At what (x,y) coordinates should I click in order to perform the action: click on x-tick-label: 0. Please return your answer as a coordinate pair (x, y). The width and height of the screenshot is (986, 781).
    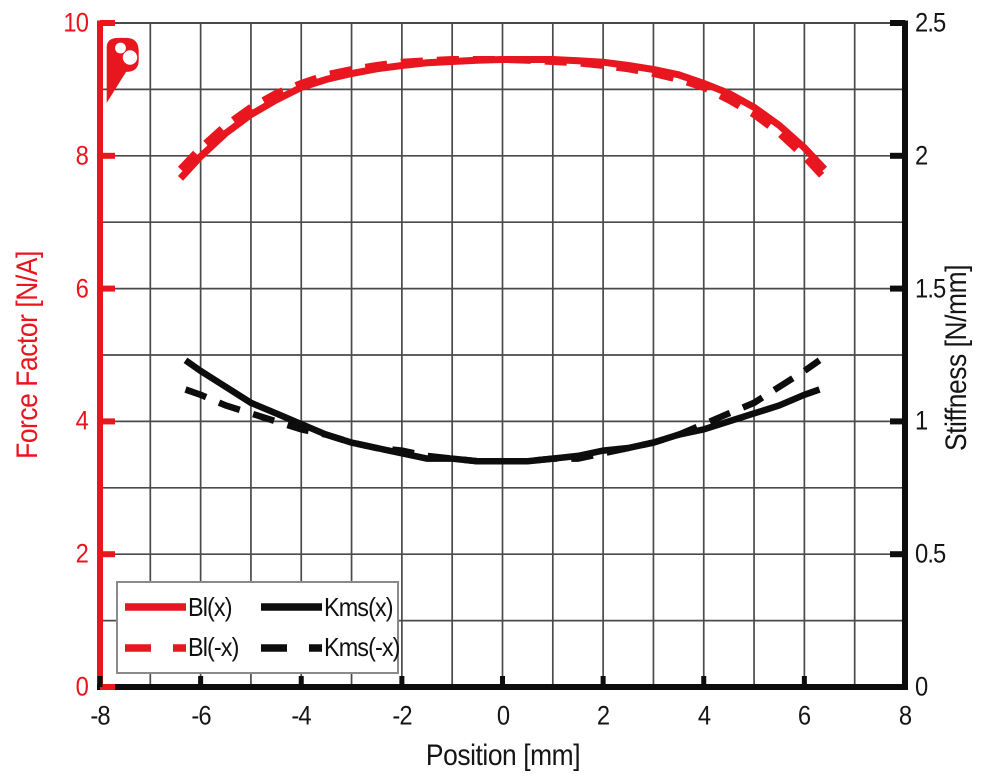
    Looking at the image, I should click on (502, 715).